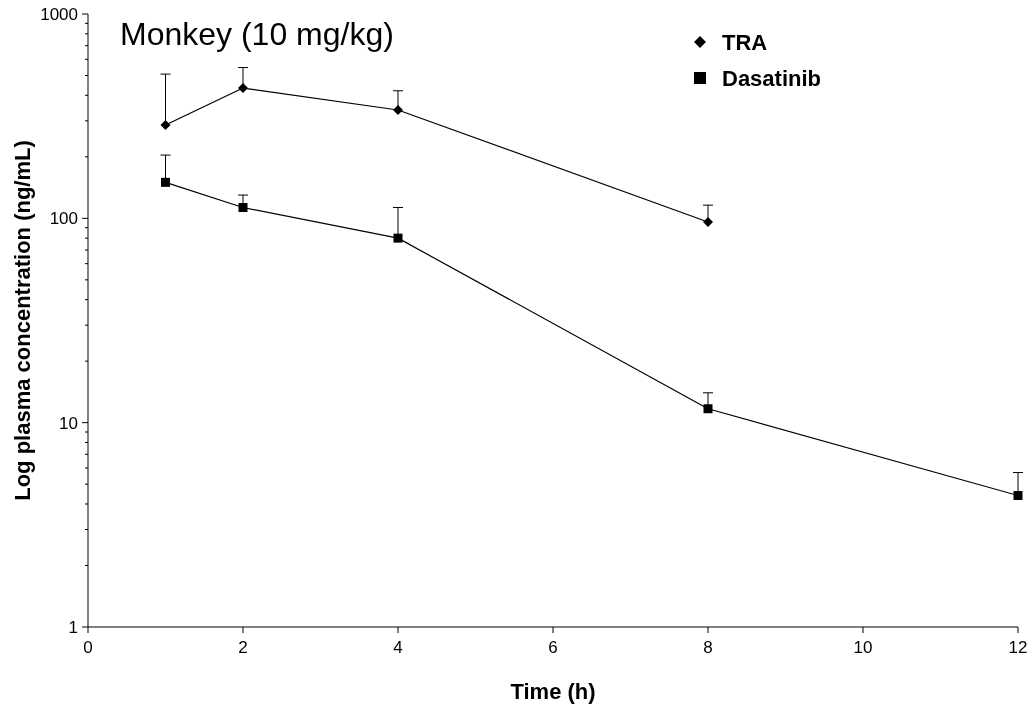 This screenshot has height=707, width=1034. Describe the element at coordinates (68, 423) in the screenshot. I see `y-tick-label: 10` at that location.